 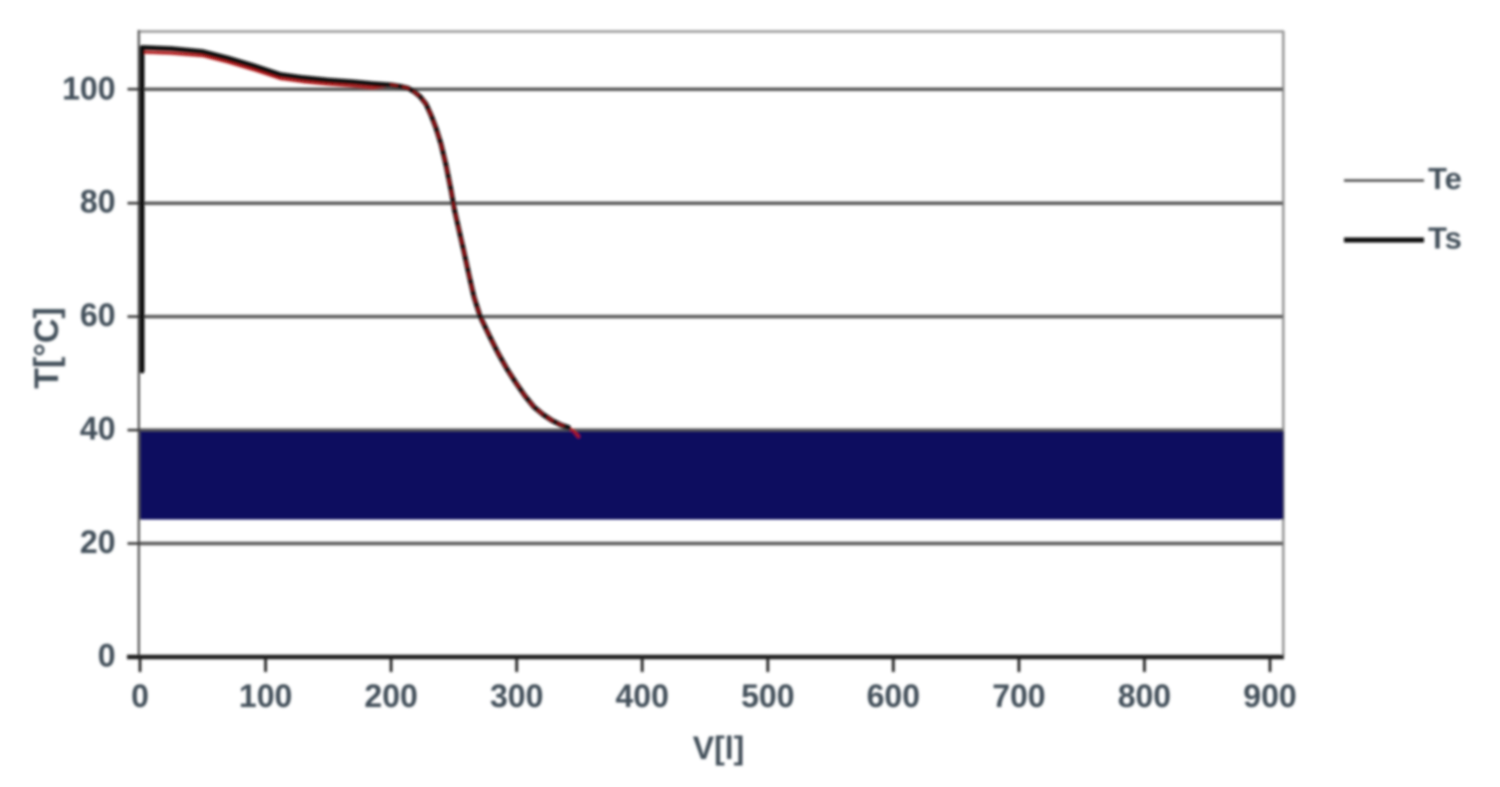 I want to click on svg-text: V[l], so click(x=719, y=748).